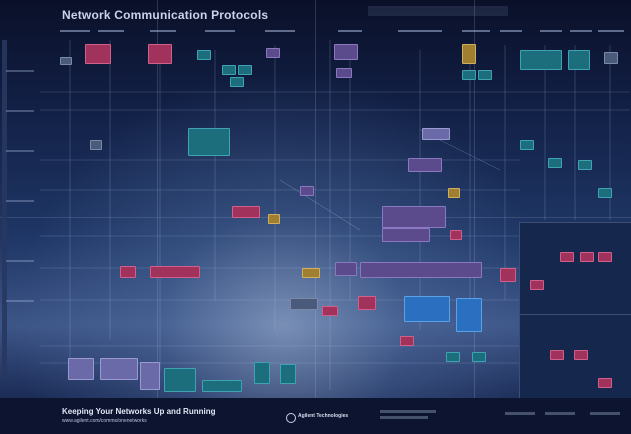 This screenshot has width=631, height=434. Describe the element at coordinates (575, 269) in the screenshot. I see `side-panel` at that location.